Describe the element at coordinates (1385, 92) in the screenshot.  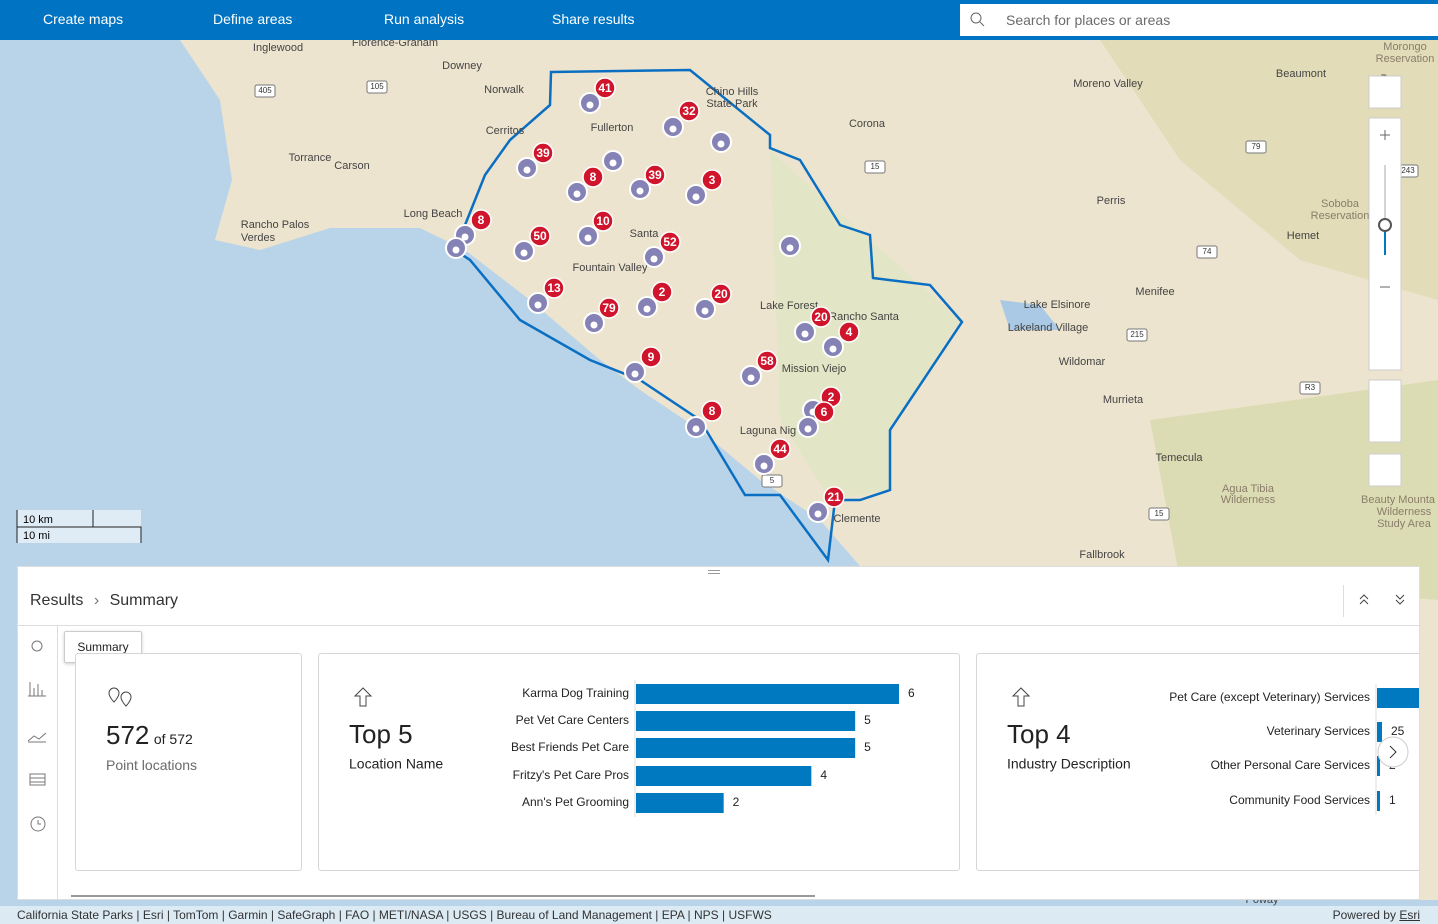
I see `basemap-button` at that location.